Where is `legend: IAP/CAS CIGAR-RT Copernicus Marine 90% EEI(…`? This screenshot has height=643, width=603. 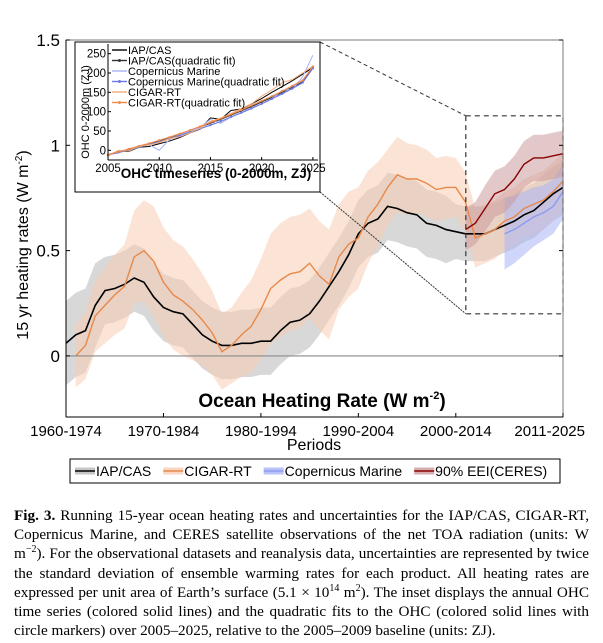
legend: IAP/CAS CIGAR-RT Copernicus Marine 90% EEI(… is located at coordinates (315, 471).